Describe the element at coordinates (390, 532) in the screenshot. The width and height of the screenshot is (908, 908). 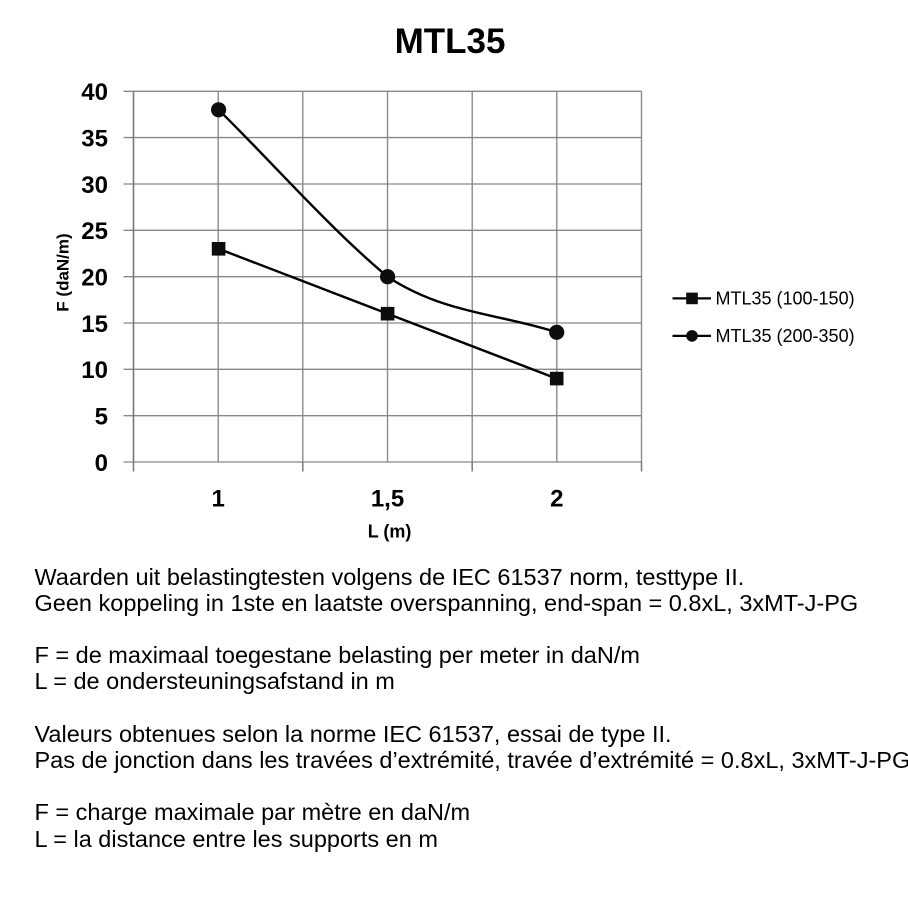
I see `svg-text: L (m)` at that location.